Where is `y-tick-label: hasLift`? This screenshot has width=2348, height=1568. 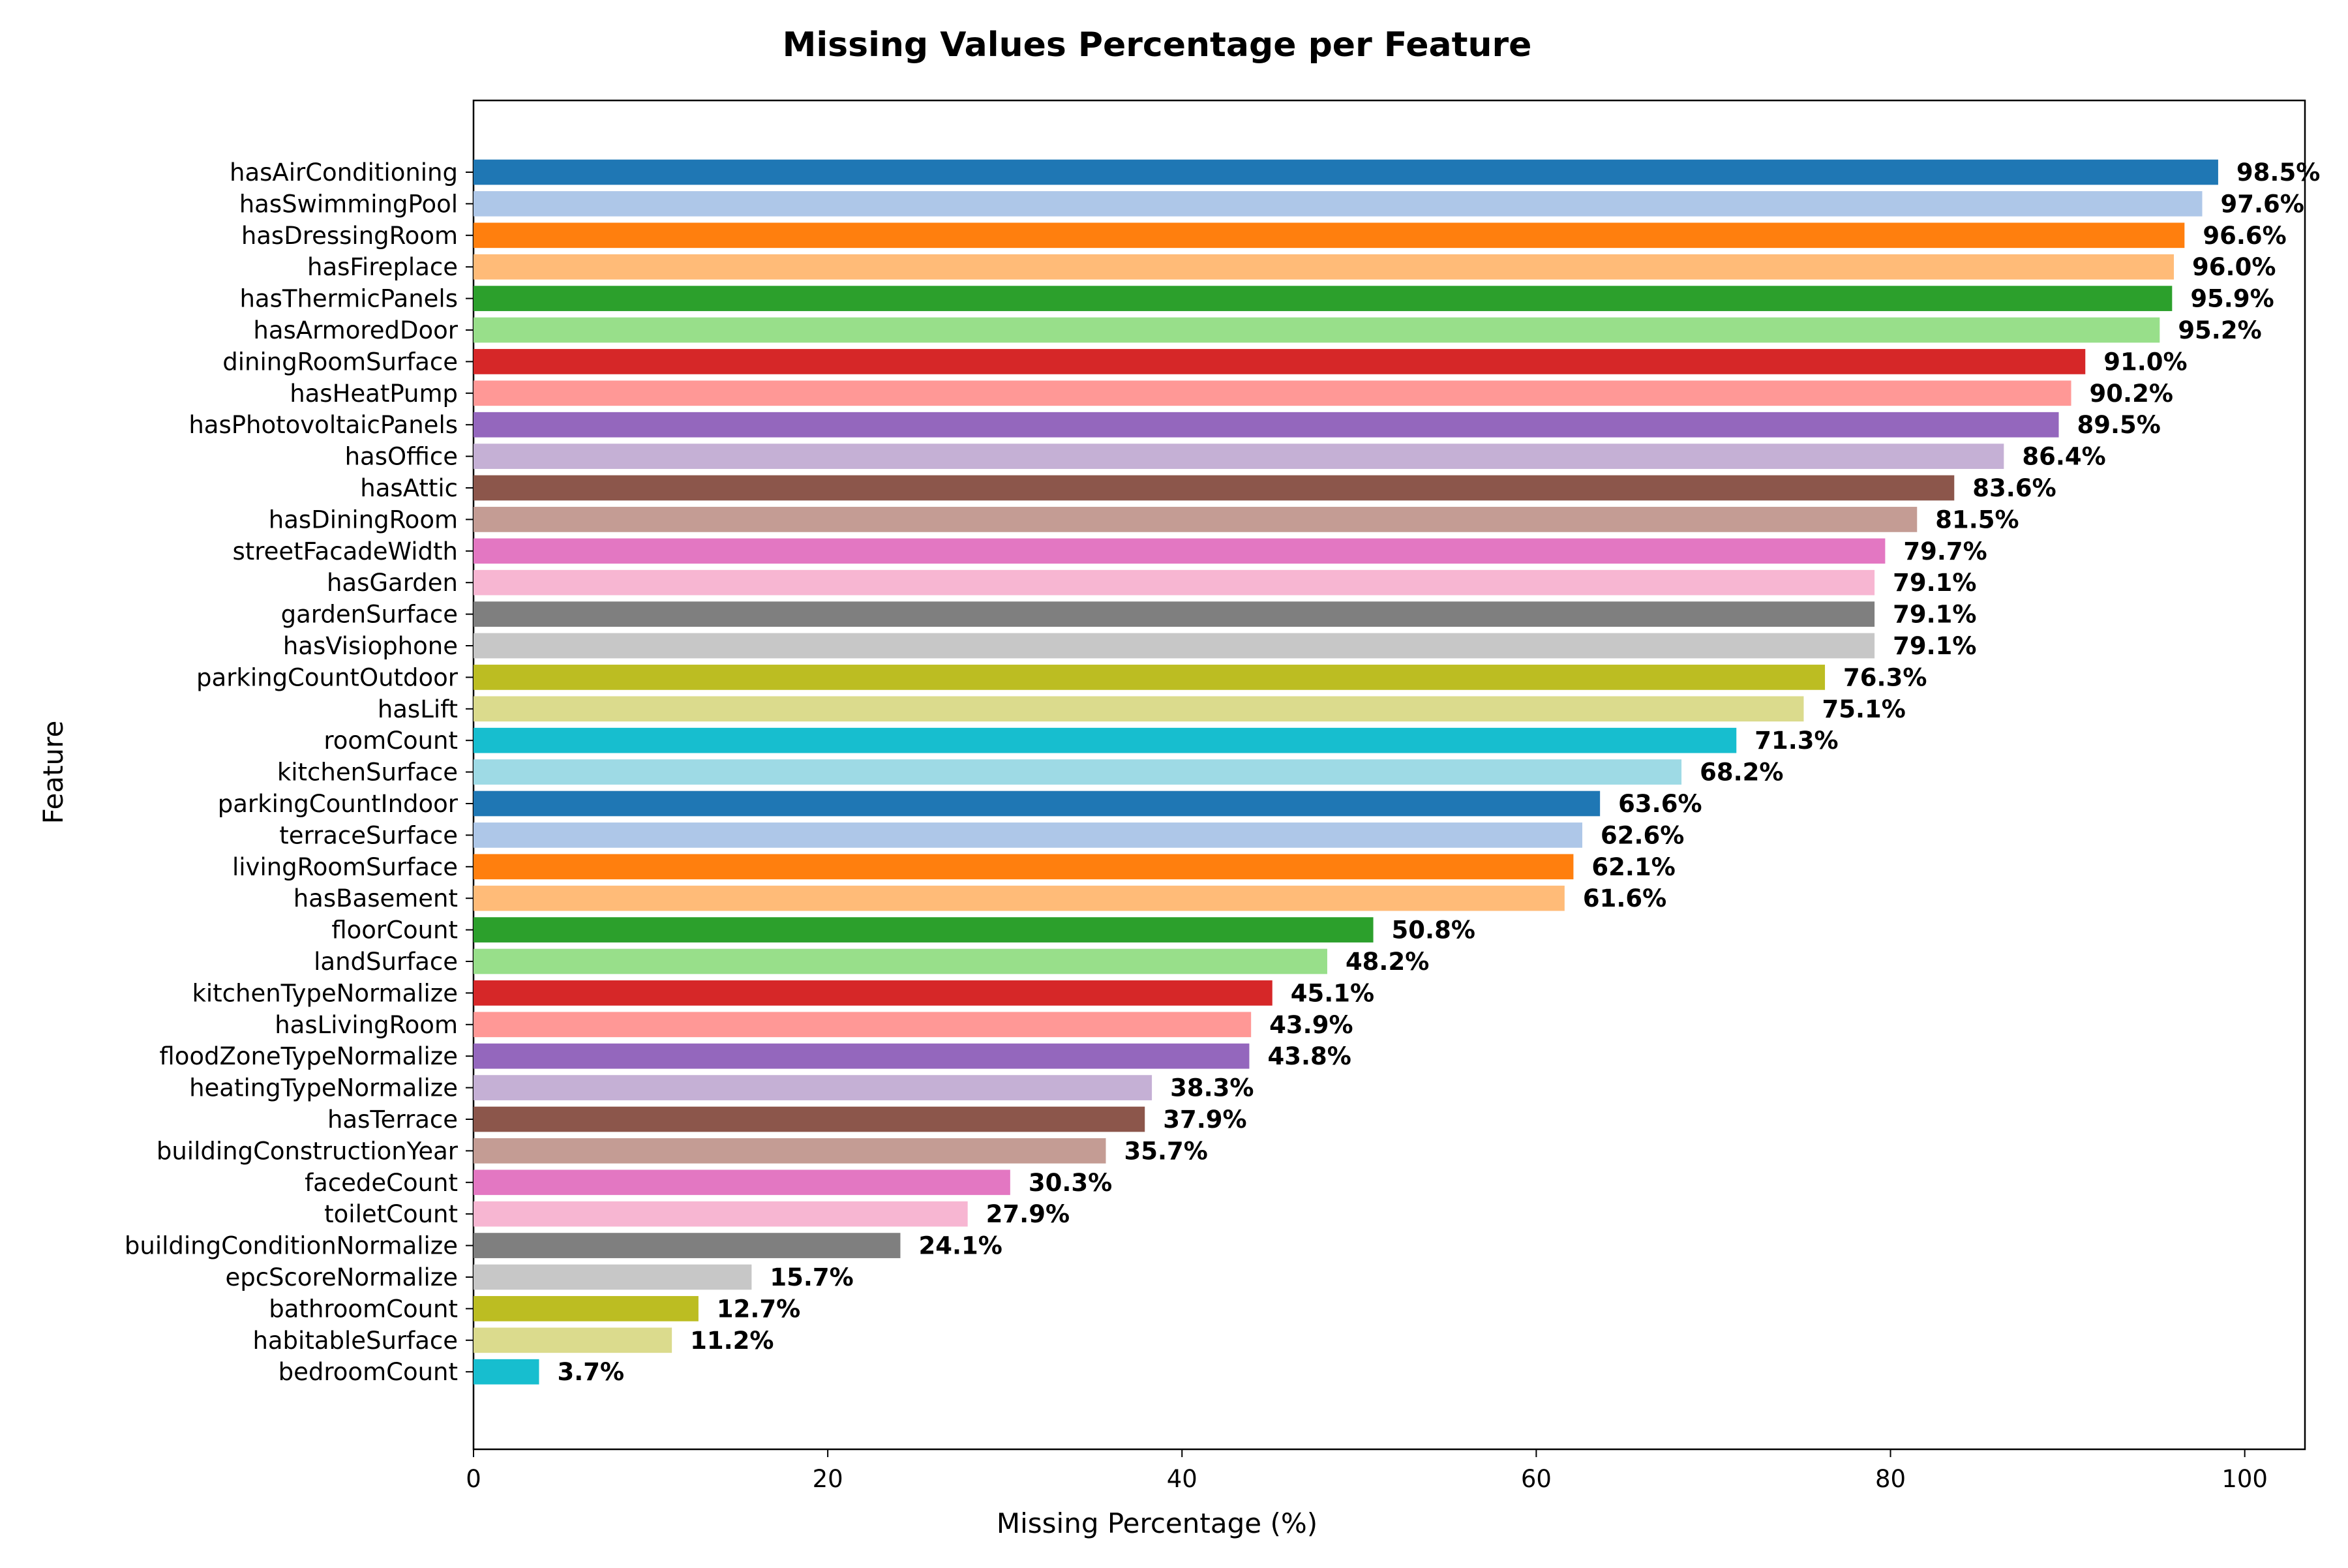 y-tick-label: hasLift is located at coordinates (418, 709).